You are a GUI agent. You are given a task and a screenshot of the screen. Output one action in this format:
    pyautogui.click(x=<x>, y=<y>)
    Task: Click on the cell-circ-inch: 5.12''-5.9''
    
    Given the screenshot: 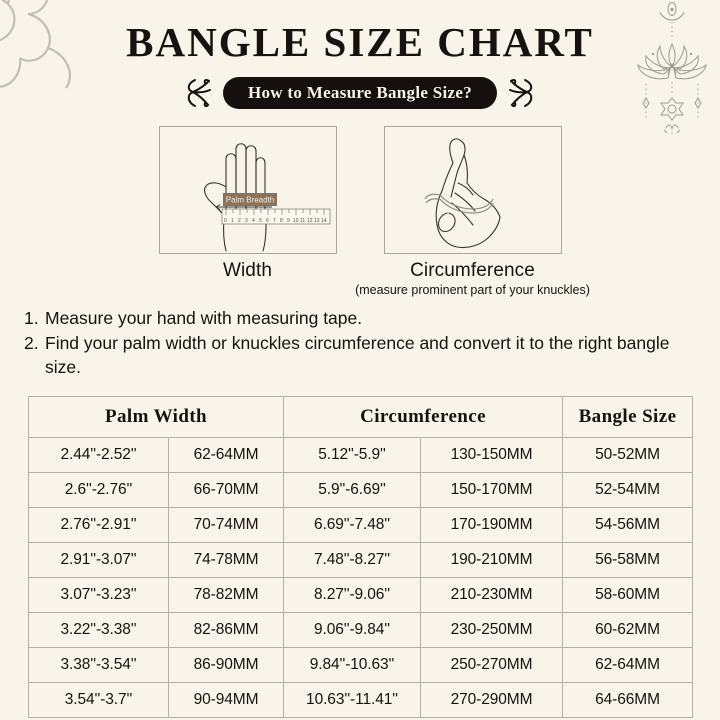 What is the action you would take?
    pyautogui.click(x=352, y=455)
    